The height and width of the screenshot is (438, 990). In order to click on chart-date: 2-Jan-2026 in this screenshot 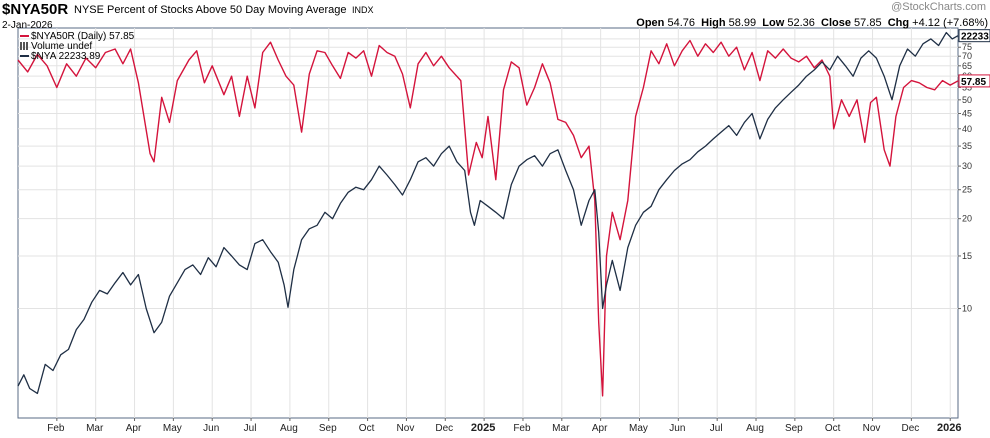, I will do `click(27, 25)`.